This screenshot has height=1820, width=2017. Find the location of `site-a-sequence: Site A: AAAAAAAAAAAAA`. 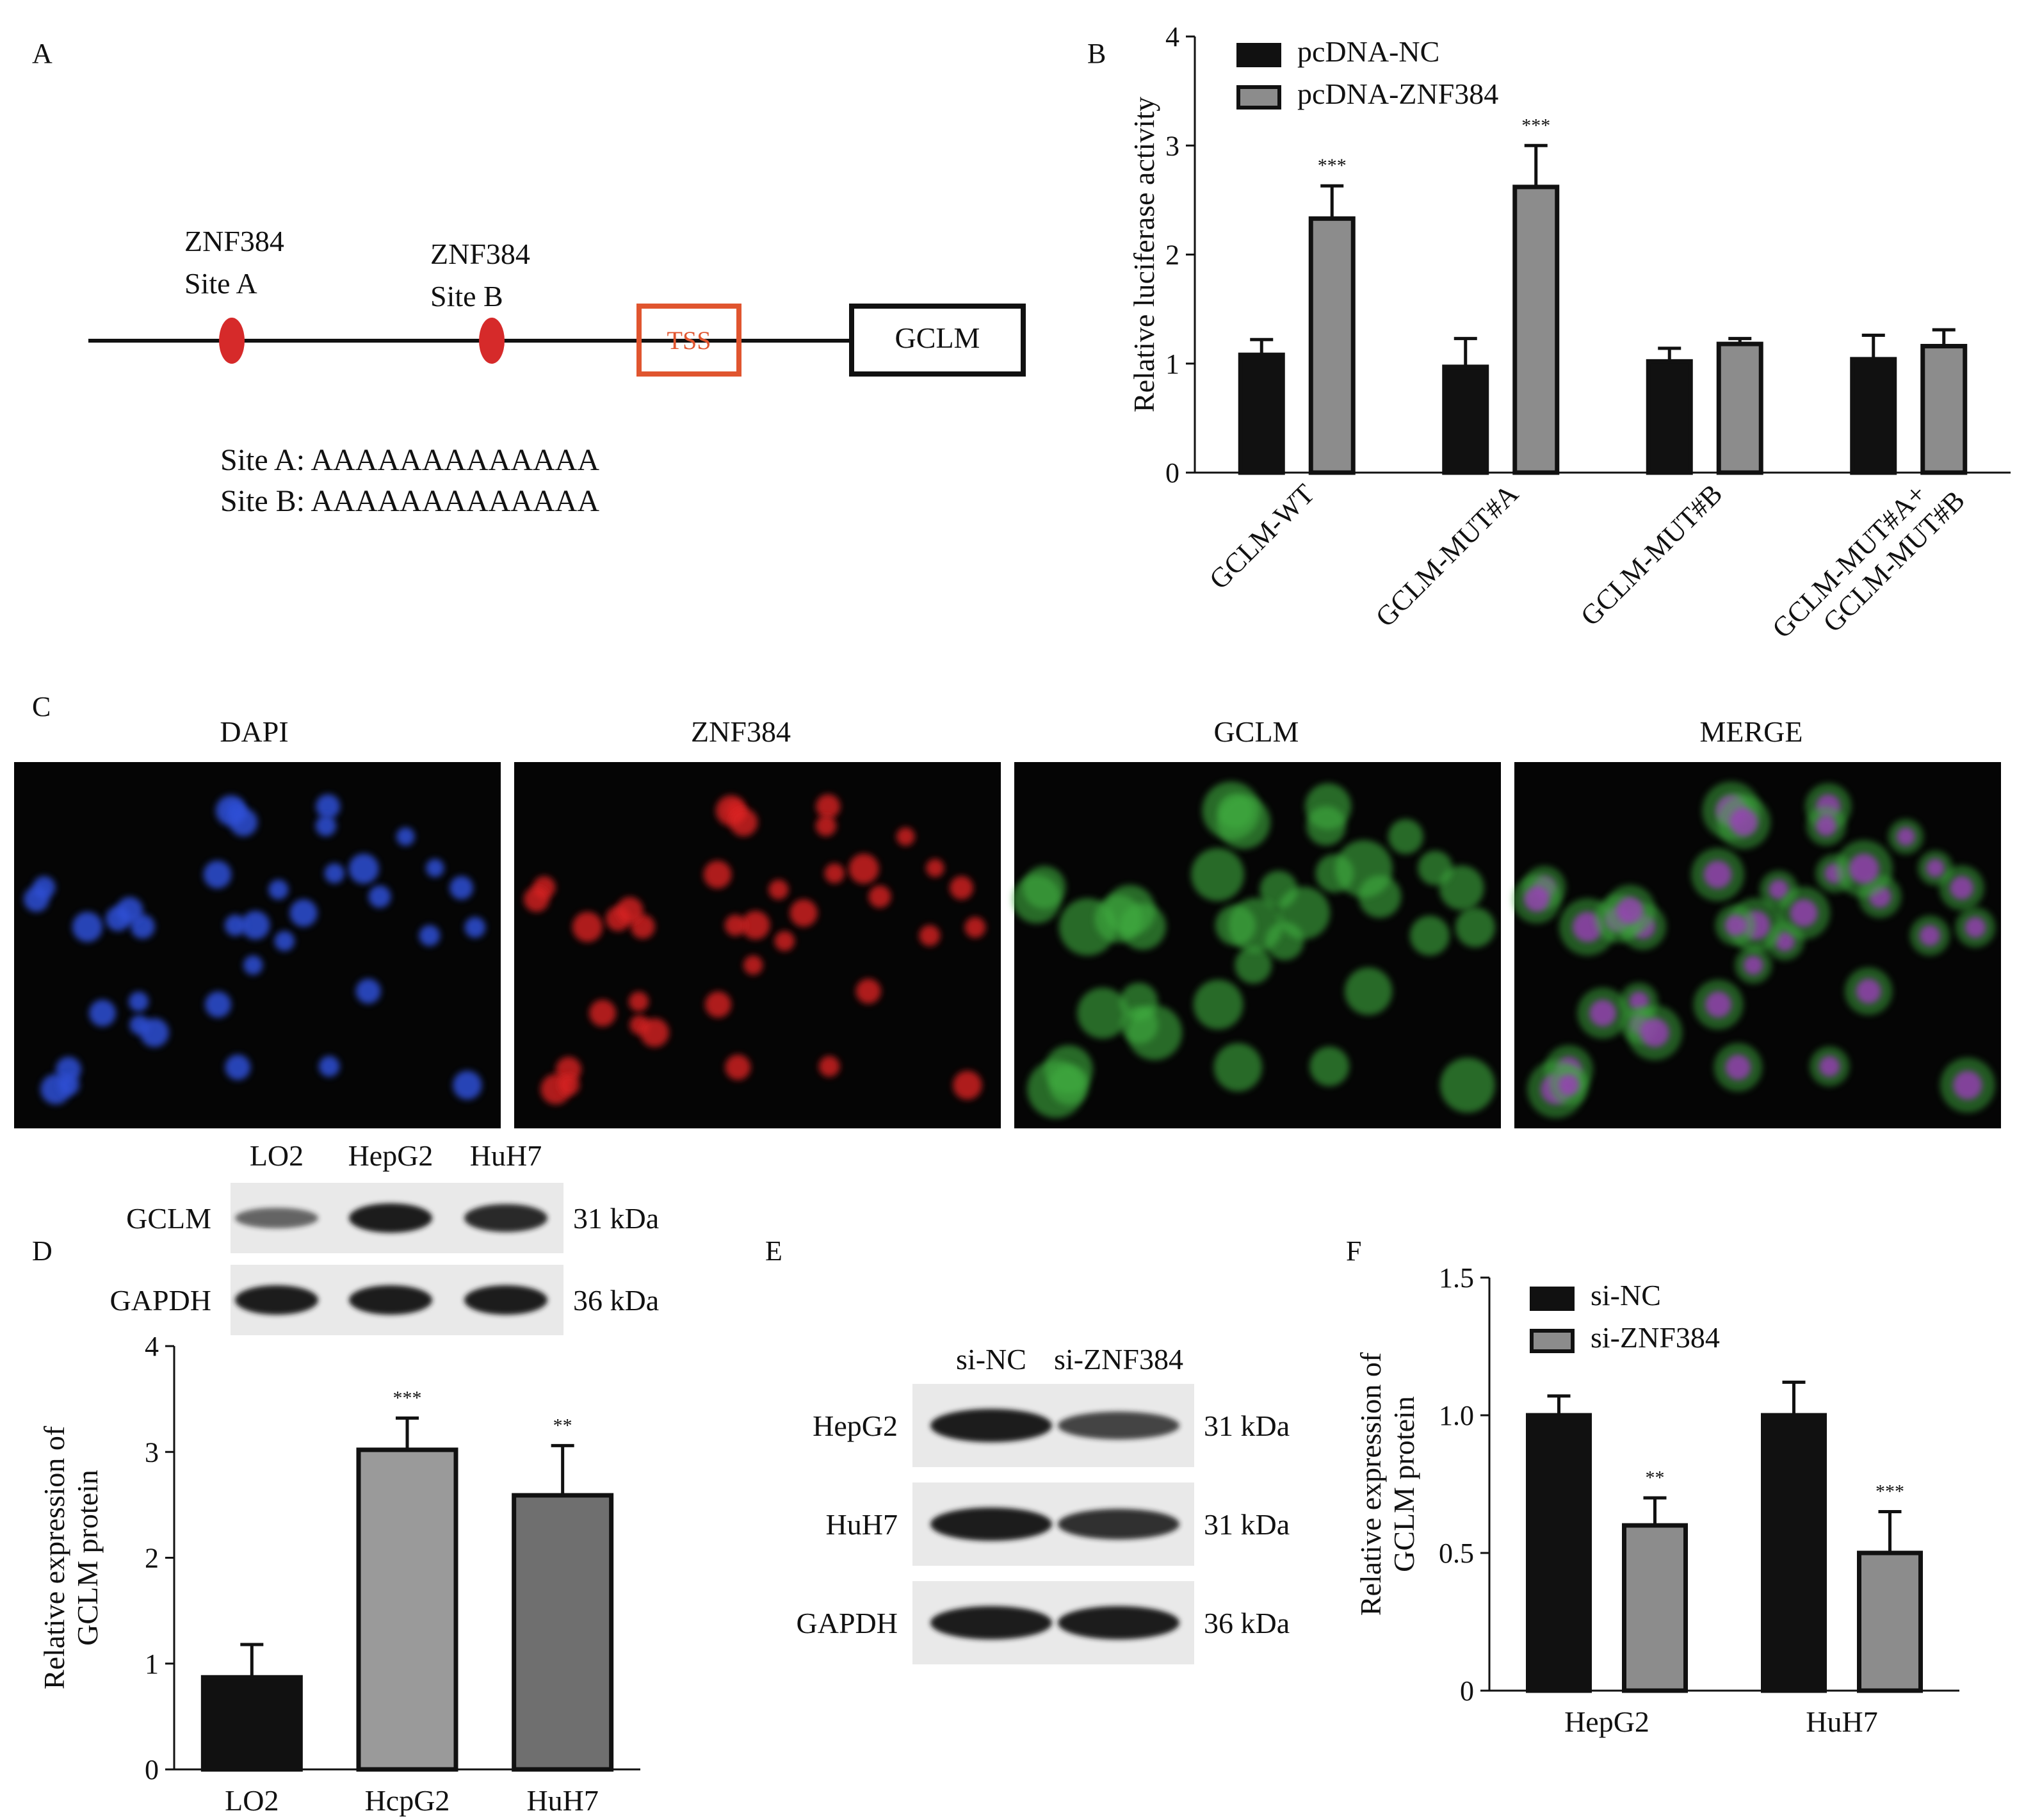

site-a-sequence: Site A: AAAAAAAAAAAAA is located at coordinates (410, 460).